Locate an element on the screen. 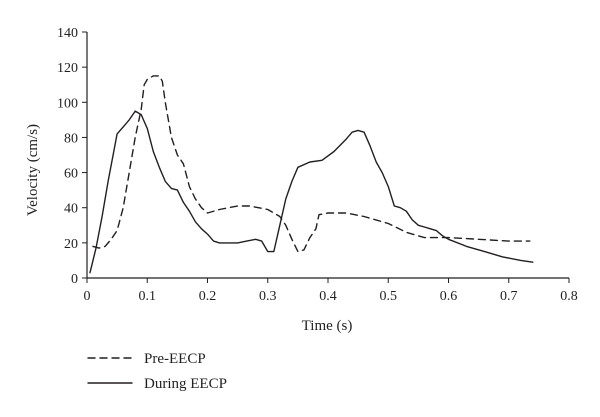 The height and width of the screenshot is (417, 600). x-tick-label: 0.3 is located at coordinates (268, 296).